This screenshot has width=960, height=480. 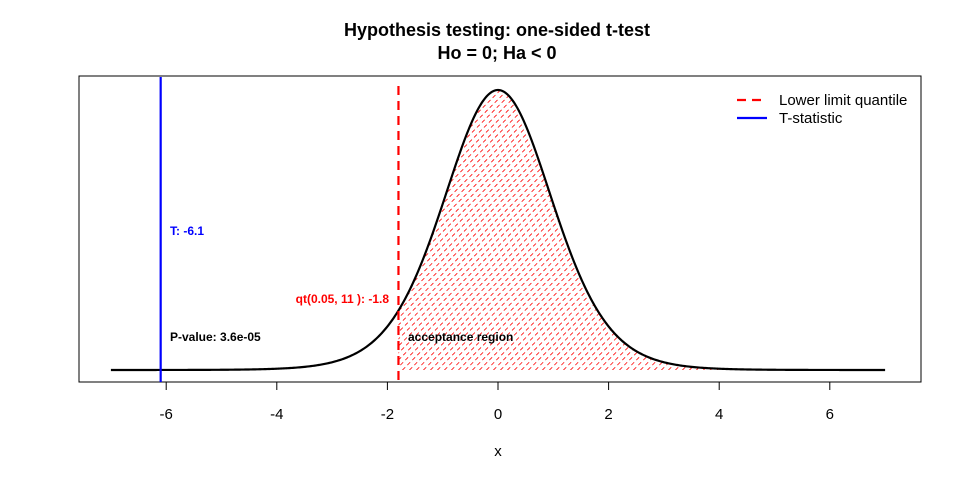 I want to click on x-tick-label: -4, so click(x=276, y=414).